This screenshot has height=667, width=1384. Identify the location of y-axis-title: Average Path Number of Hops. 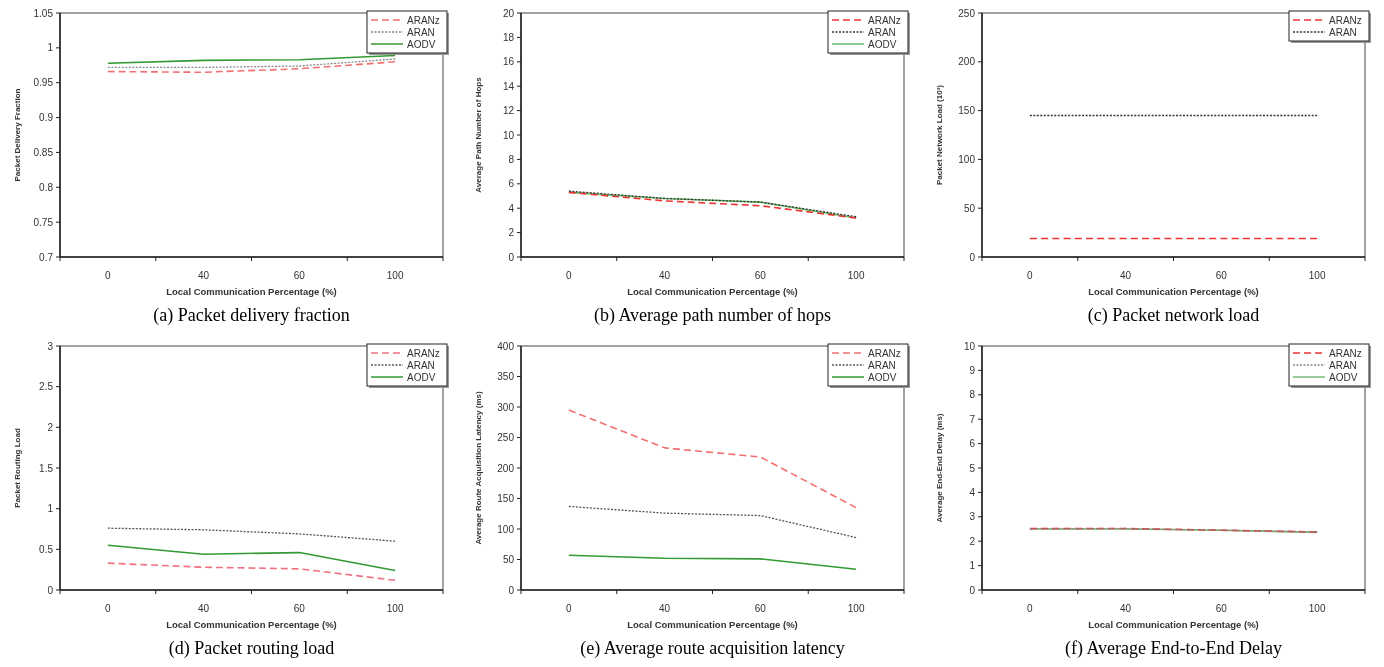
(478, 134).